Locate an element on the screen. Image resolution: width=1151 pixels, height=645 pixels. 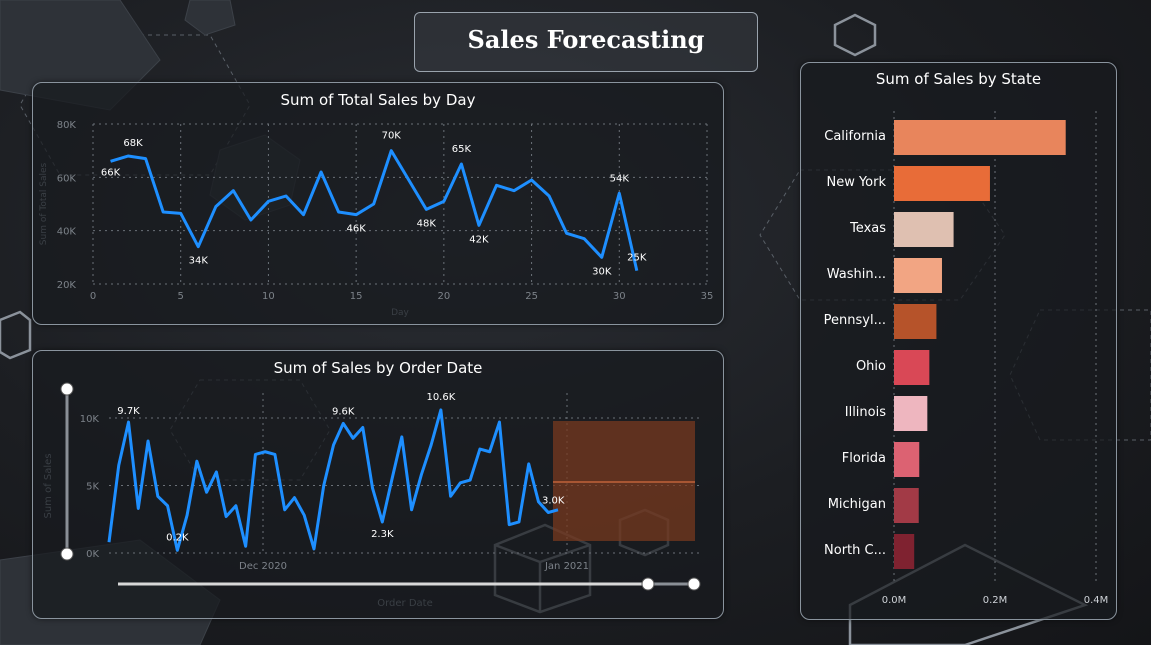
order-data-label: 9.7K is located at coordinates (128, 411).